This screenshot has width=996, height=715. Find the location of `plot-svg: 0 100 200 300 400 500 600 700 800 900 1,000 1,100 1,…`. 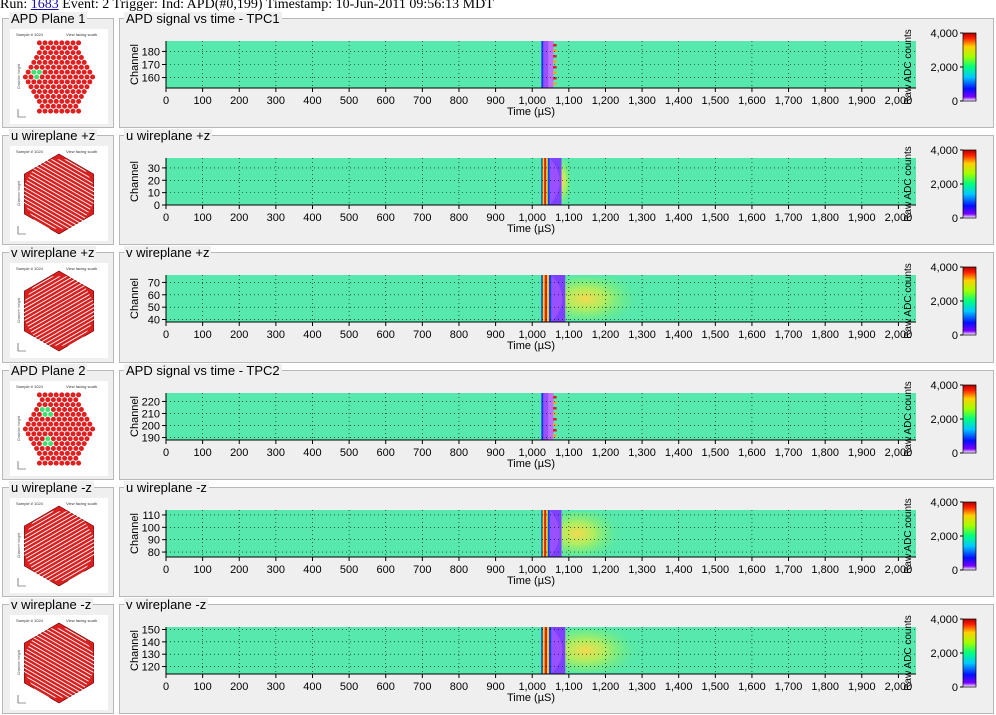

plot-svg: 0 100 200 300 400 500 600 700 800 900 1,000 1,100 1,… is located at coordinates (553, 542).